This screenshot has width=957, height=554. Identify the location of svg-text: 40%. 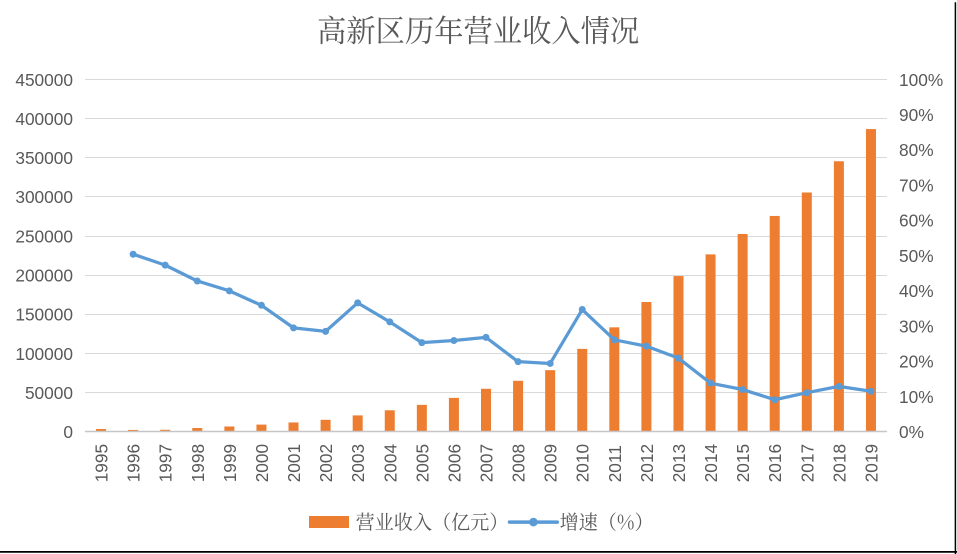
(916, 291).